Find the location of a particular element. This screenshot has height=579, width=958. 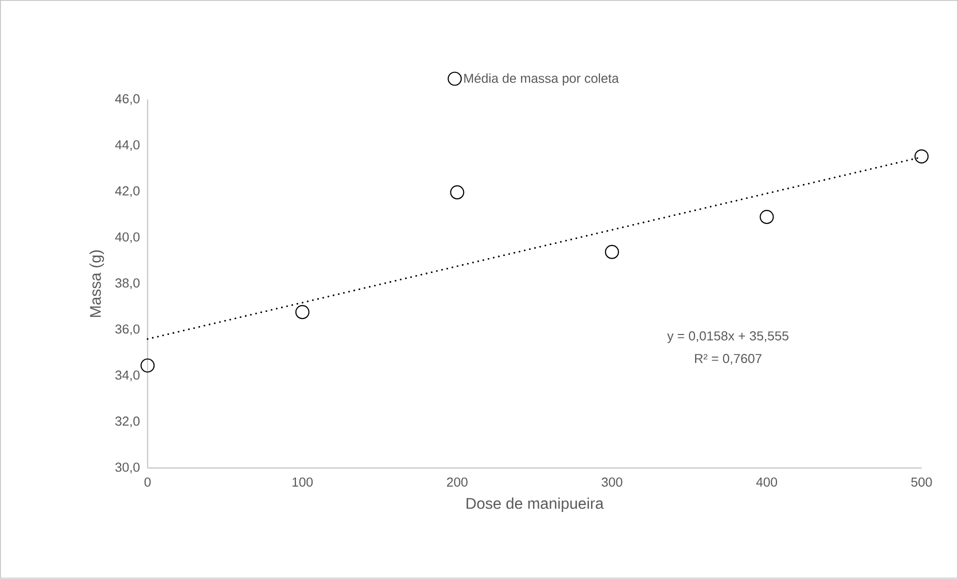

x-tick-label: 400 is located at coordinates (767, 482).